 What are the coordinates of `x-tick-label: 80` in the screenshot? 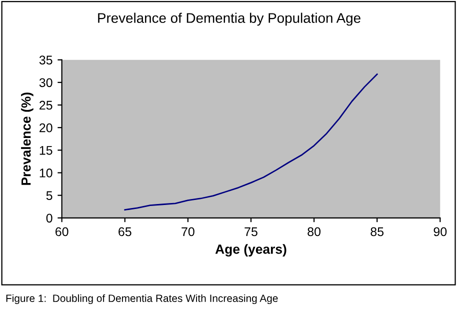 It's located at (314, 231).